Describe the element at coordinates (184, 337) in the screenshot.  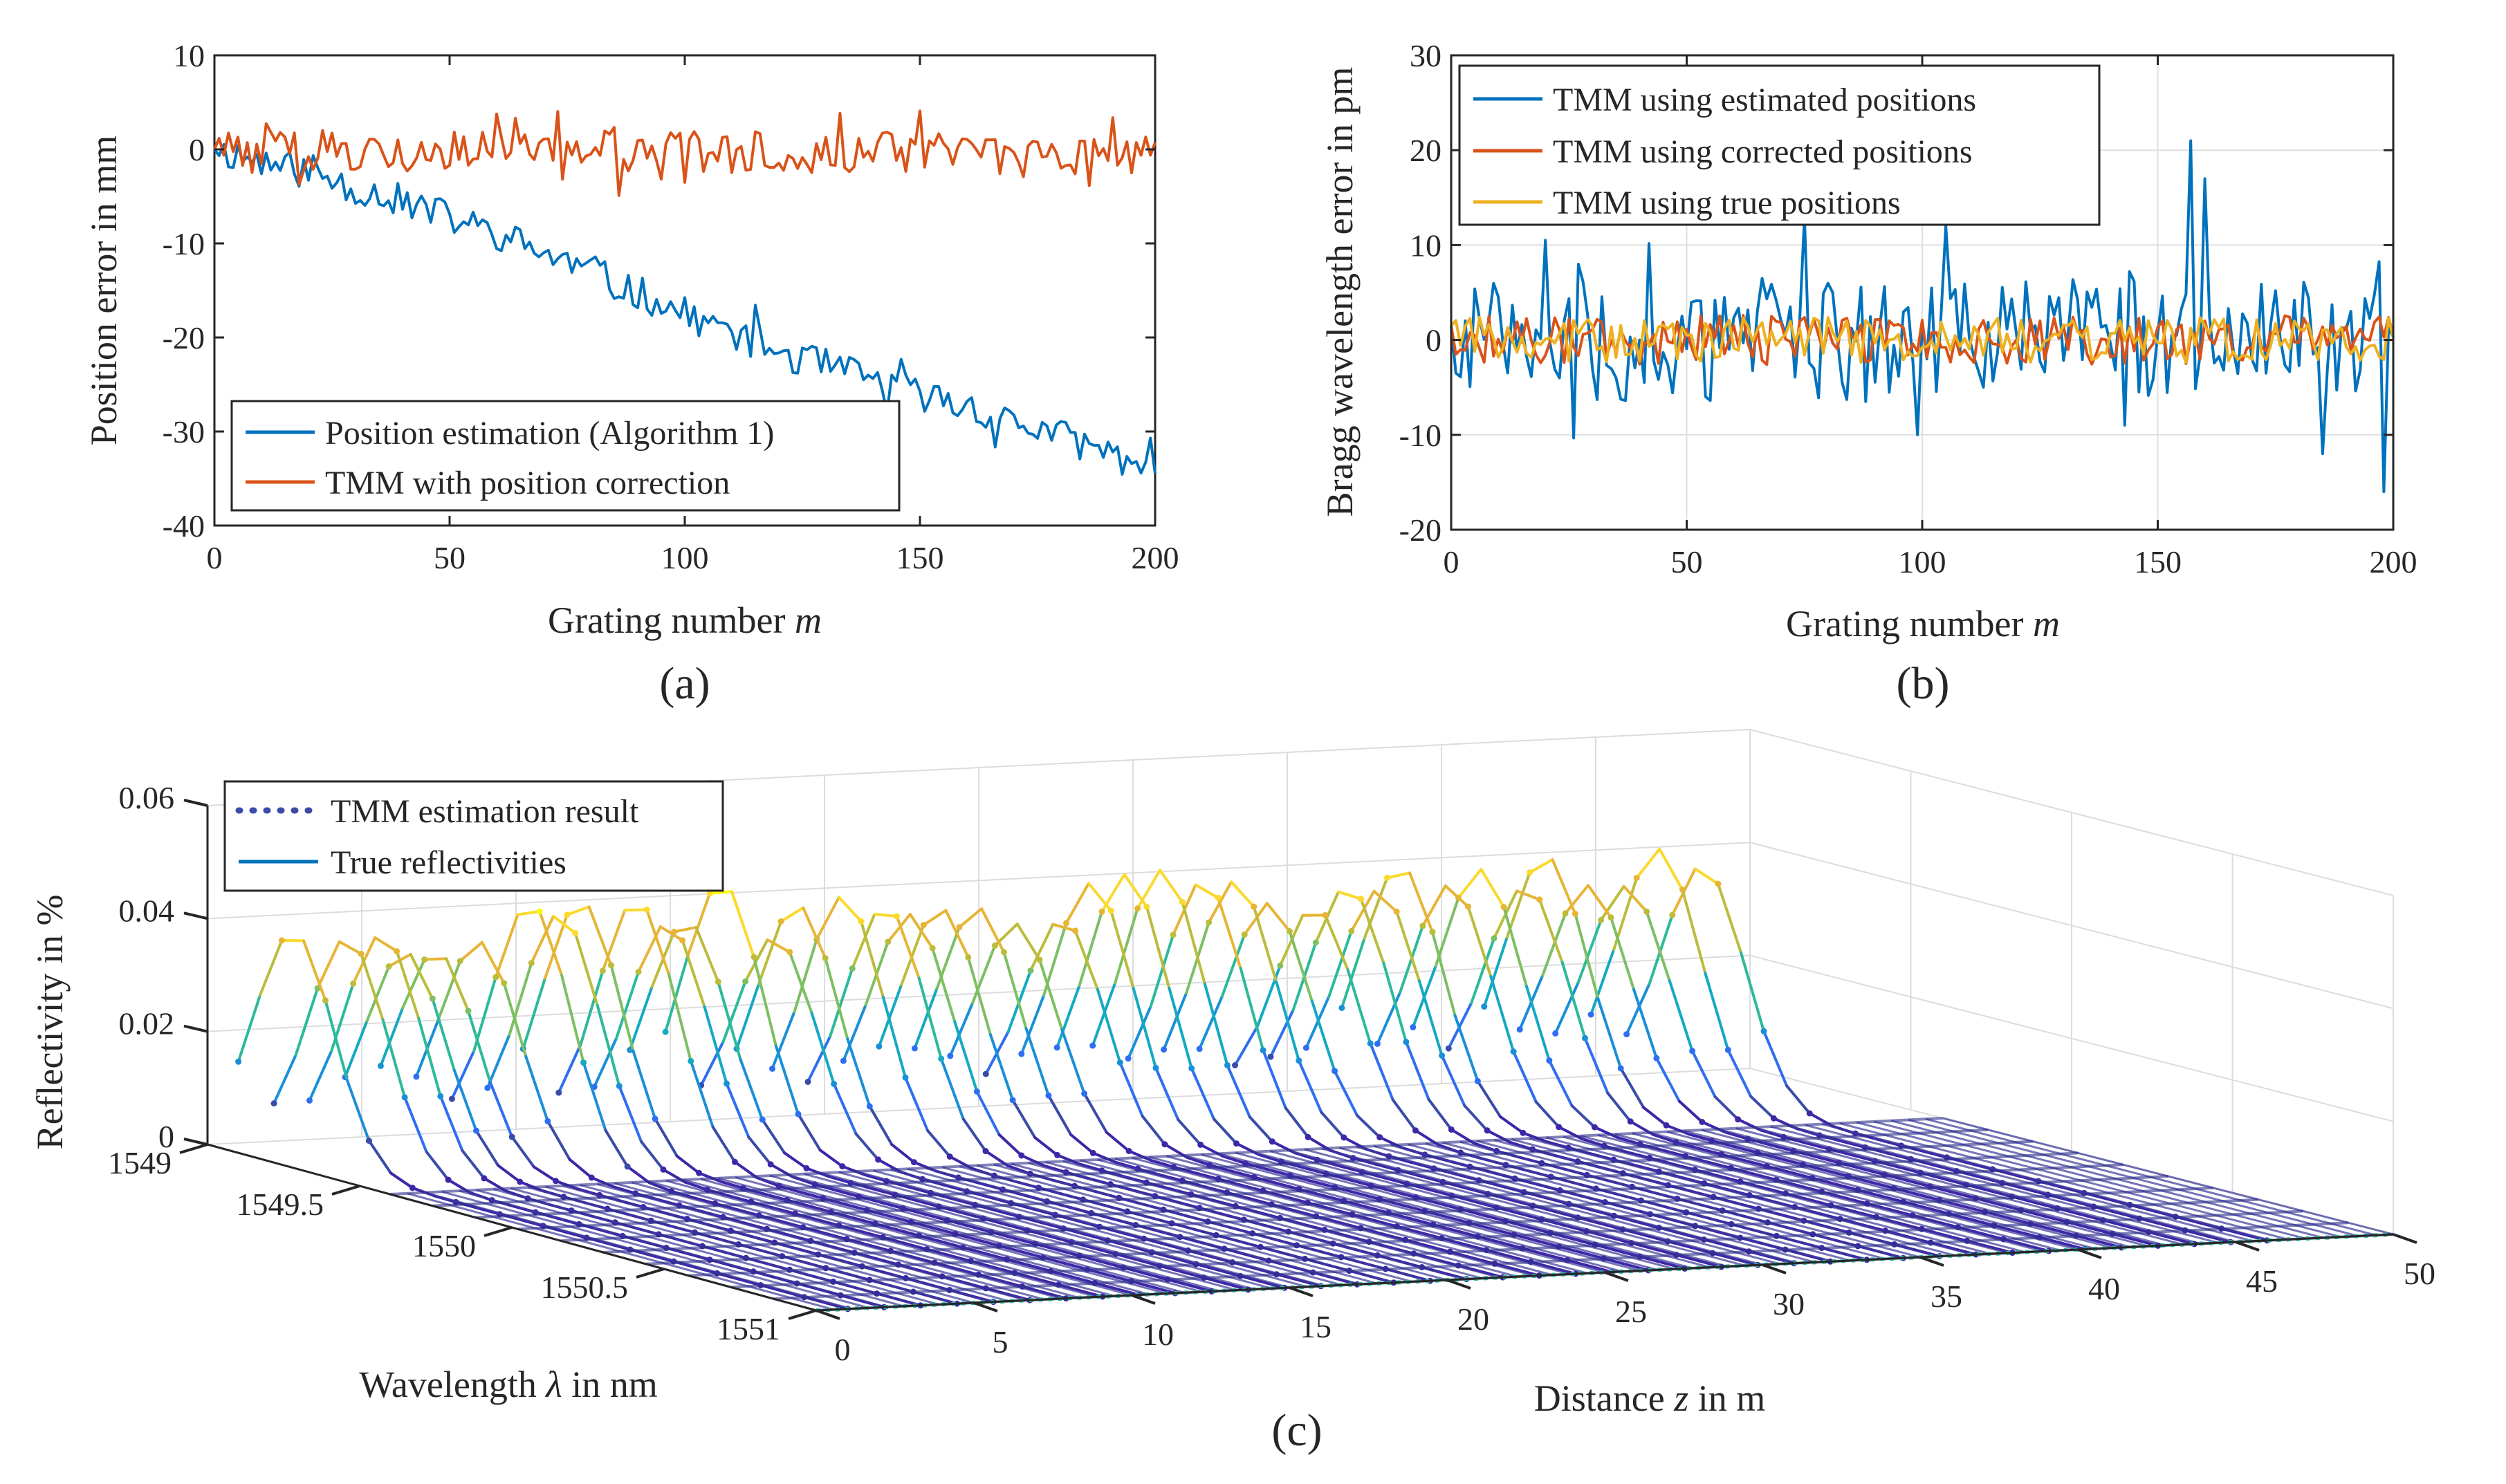
I see `y-tick-label: -20` at that location.